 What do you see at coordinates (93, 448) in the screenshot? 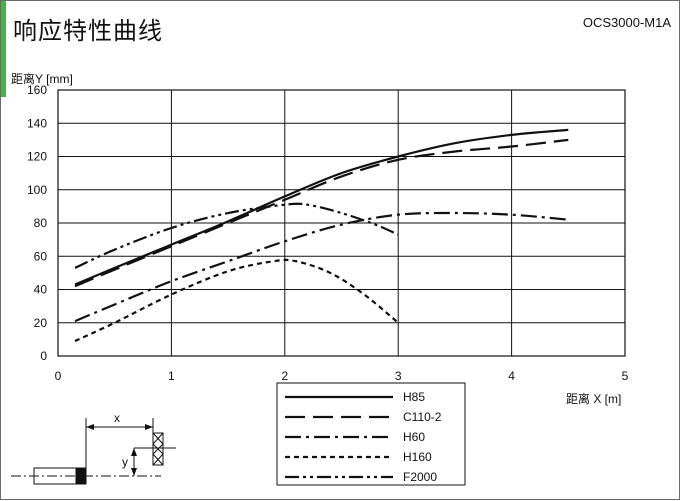
I see `sensor-diagram: x y` at bounding box center [93, 448].